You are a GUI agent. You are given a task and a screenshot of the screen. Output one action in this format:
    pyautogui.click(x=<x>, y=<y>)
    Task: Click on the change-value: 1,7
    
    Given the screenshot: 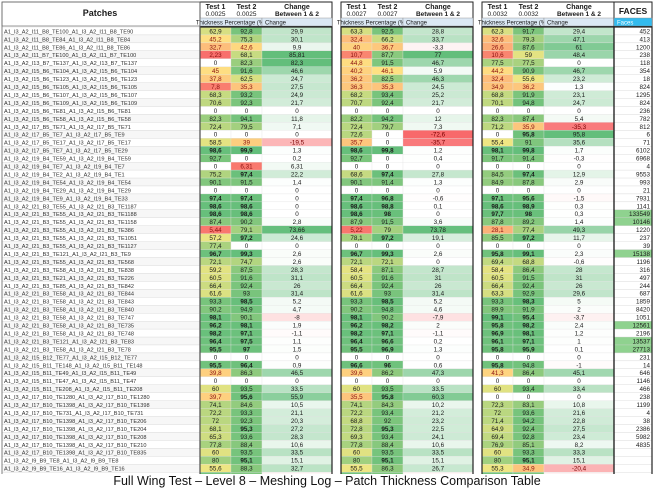 What is the action you would take?
    pyautogui.click(x=579, y=151)
    